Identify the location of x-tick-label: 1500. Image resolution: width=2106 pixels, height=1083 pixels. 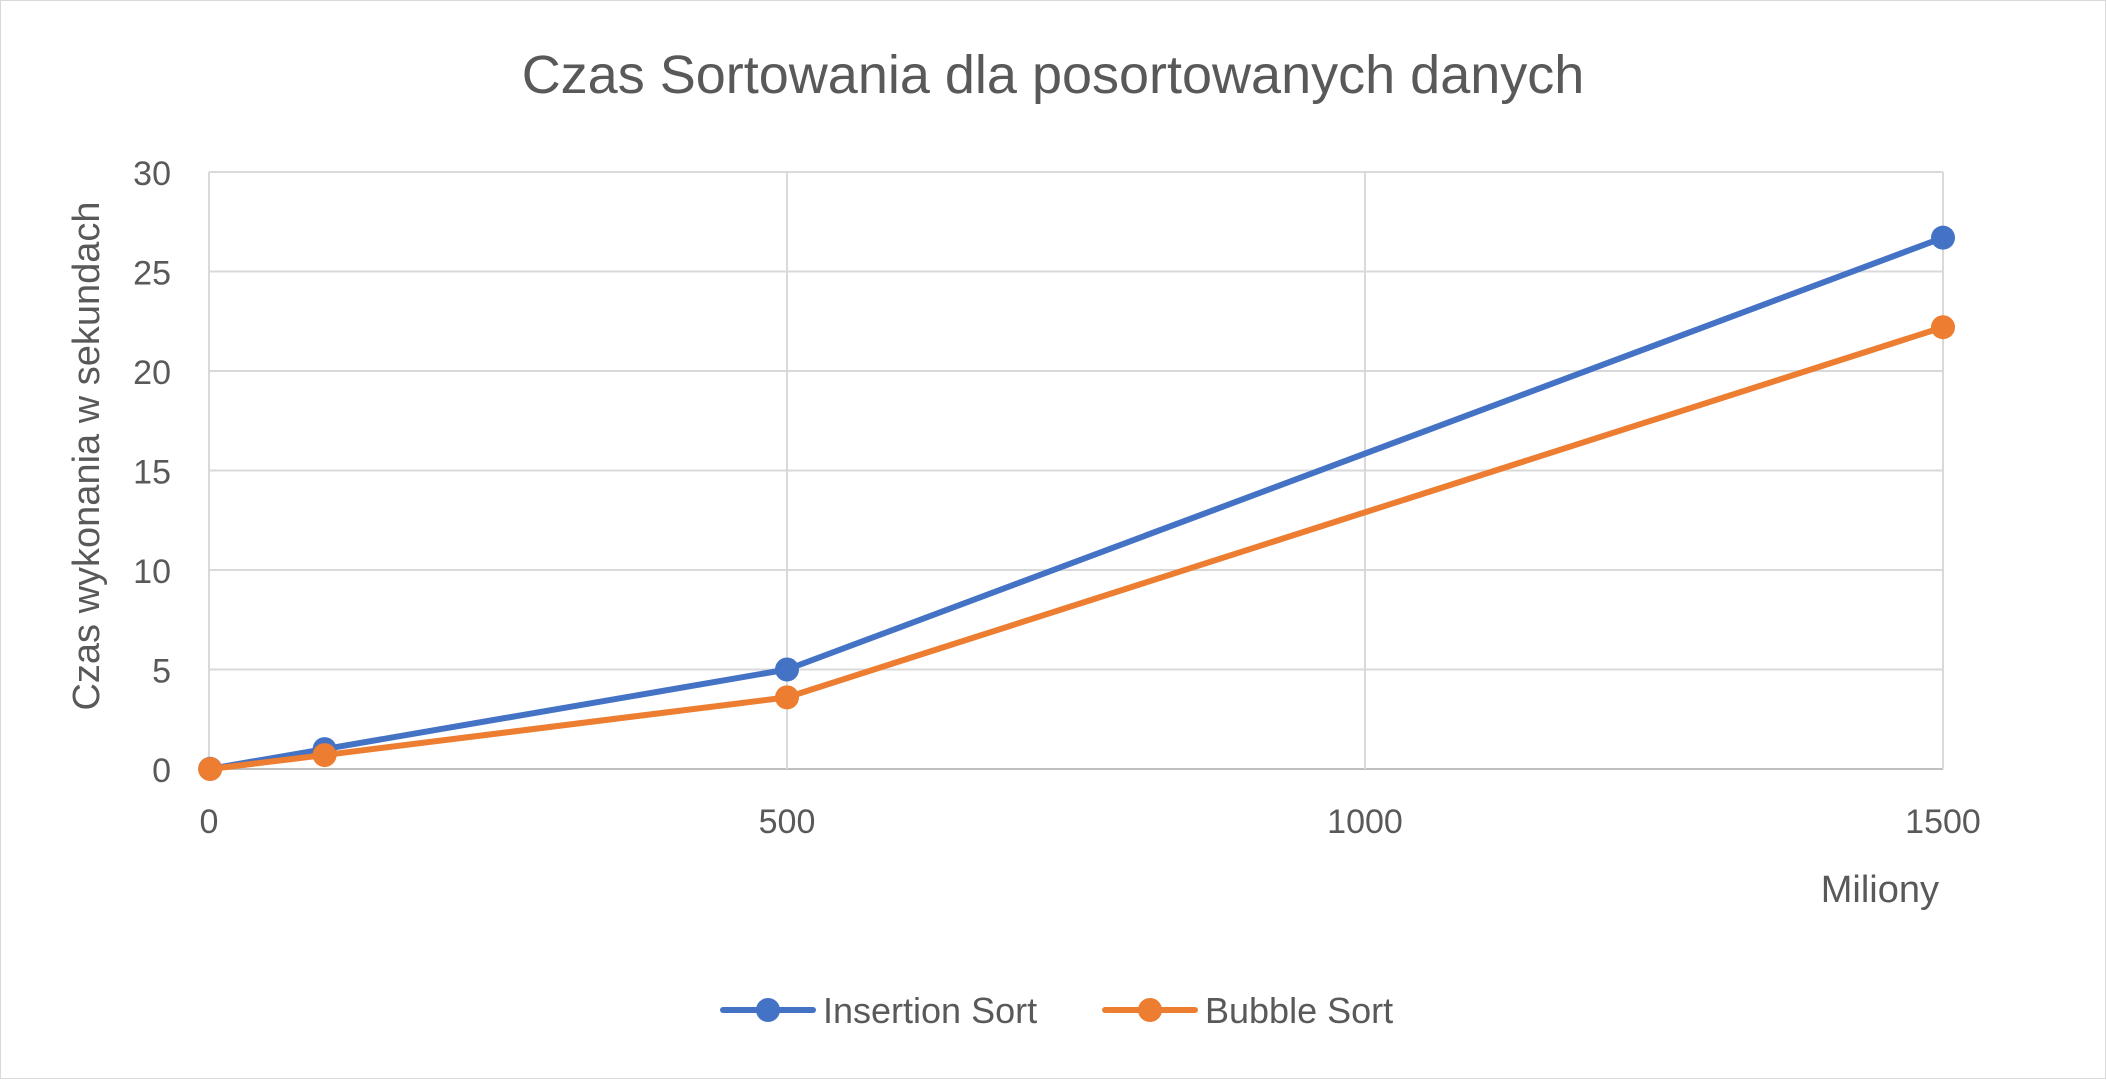
(1943, 822).